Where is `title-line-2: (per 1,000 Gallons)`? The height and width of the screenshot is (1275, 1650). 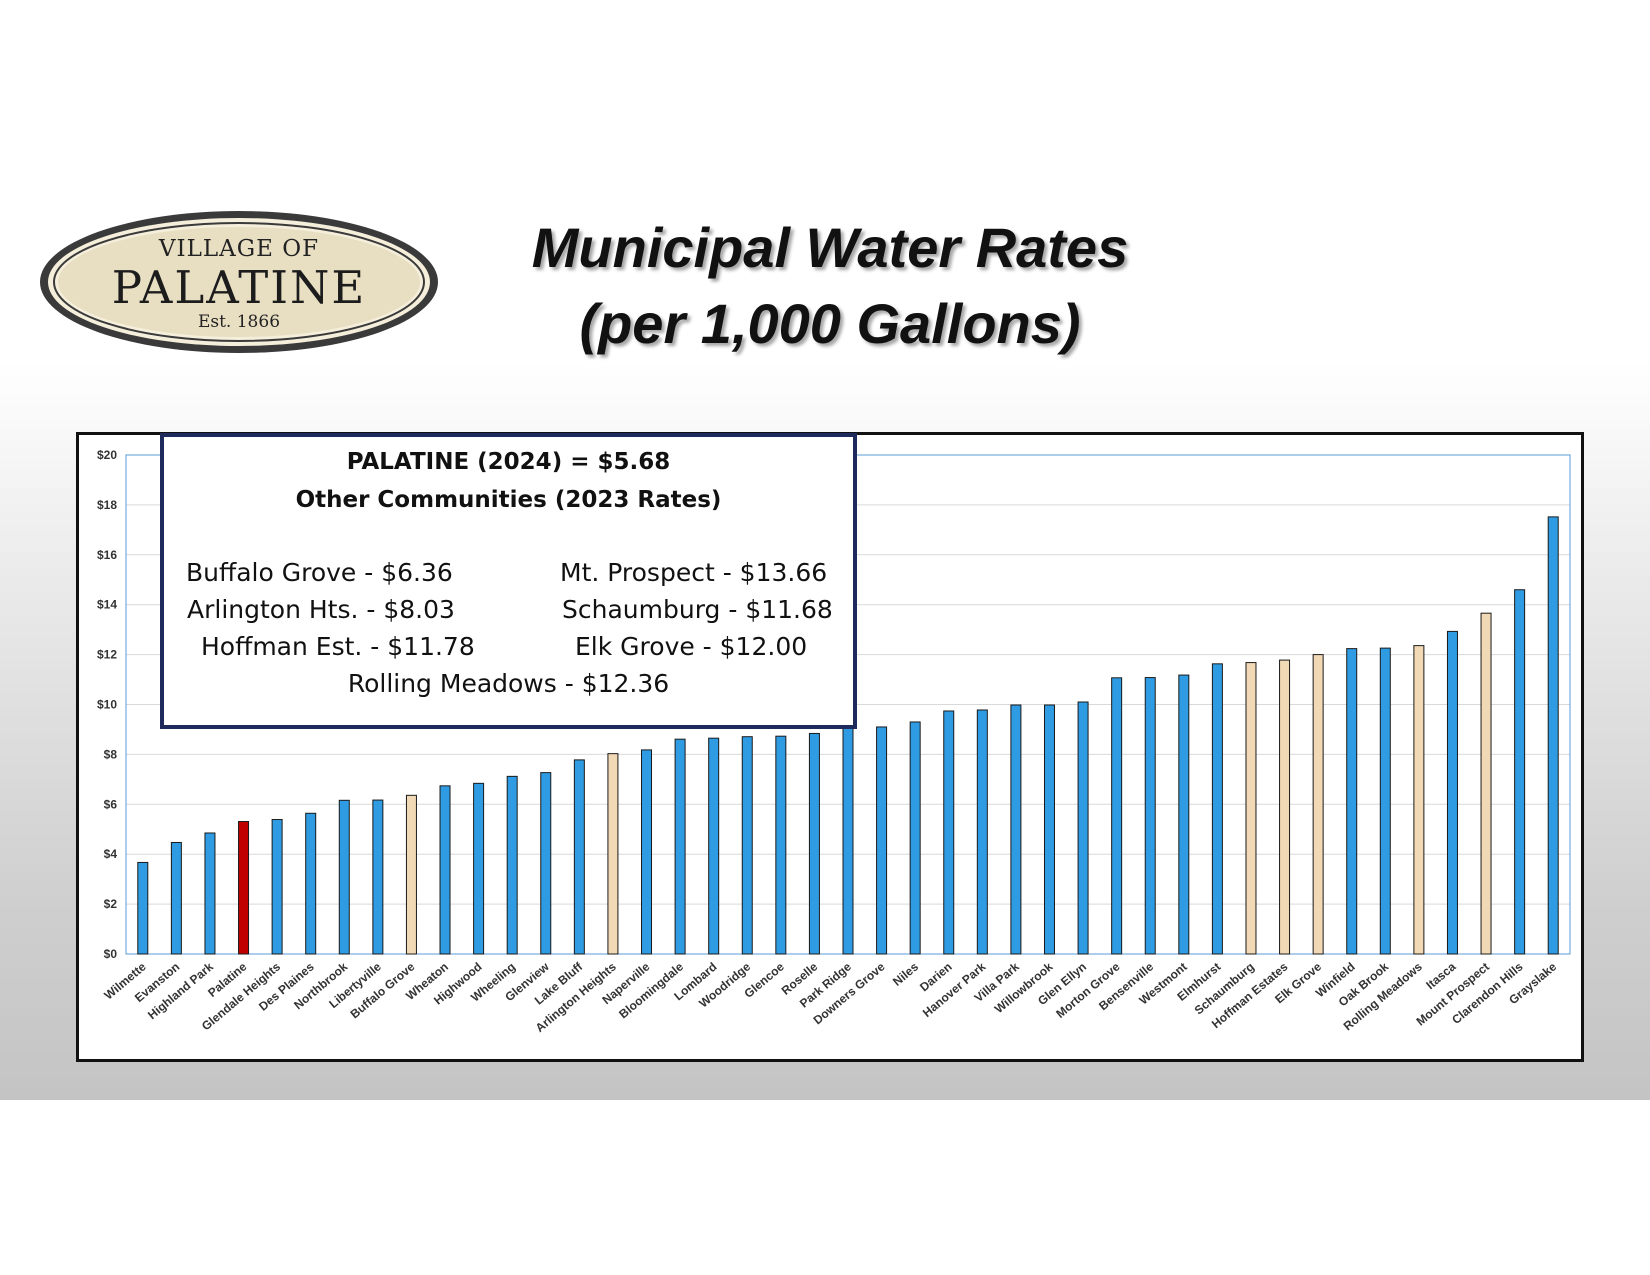 title-line-2: (per 1,000 Gallons) is located at coordinates (830, 323).